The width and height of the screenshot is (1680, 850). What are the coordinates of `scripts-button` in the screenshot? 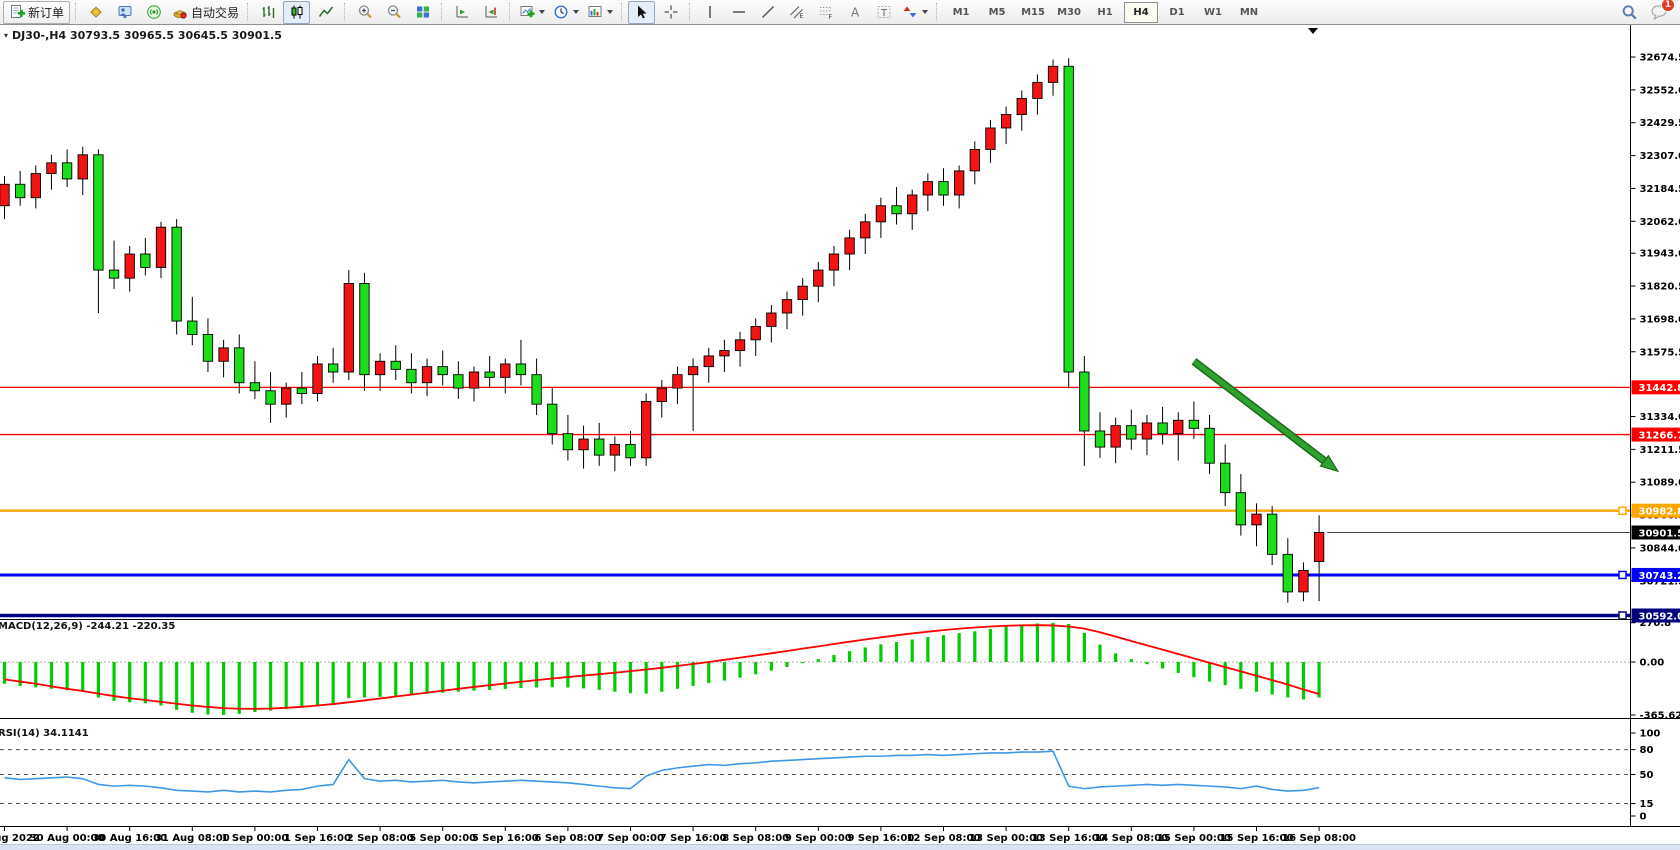 It's located at (95, 12).